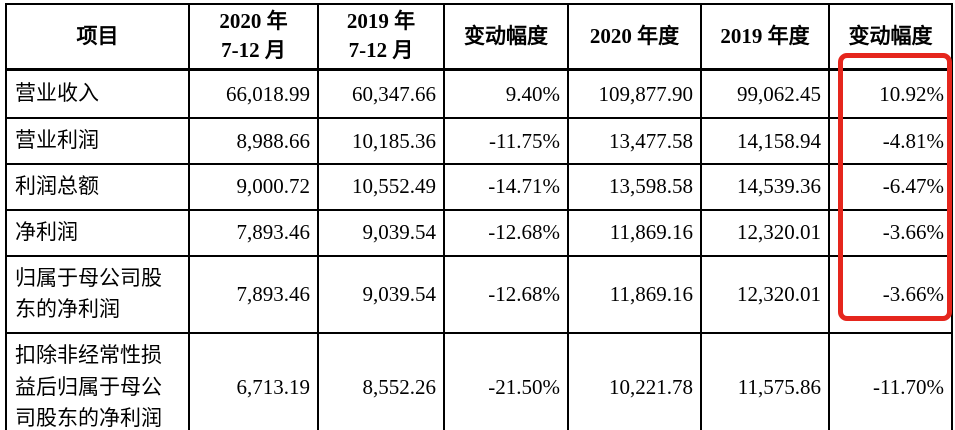 This screenshot has width=955, height=430. What do you see at coordinates (890, 141) in the screenshot?
I see `data-cell: -4.81%` at bounding box center [890, 141].